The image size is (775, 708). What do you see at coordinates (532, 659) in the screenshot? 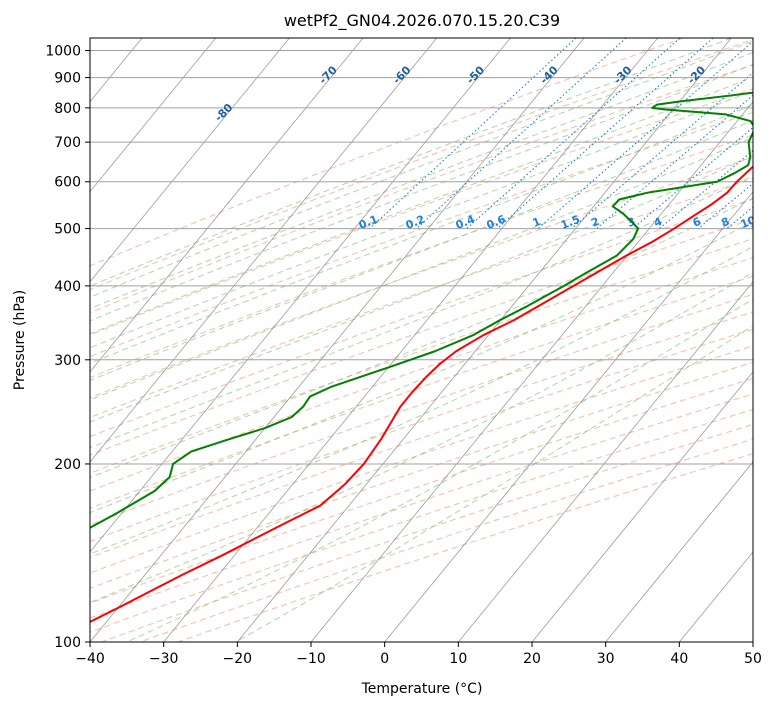
I see `x-tick-label: 20` at bounding box center [532, 659].